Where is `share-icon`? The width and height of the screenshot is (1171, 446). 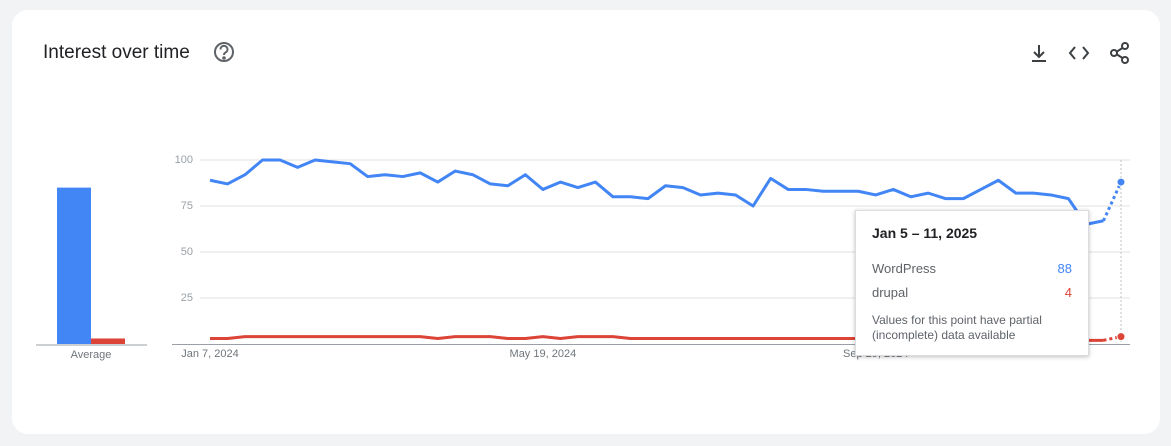 share-icon is located at coordinates (1119, 53).